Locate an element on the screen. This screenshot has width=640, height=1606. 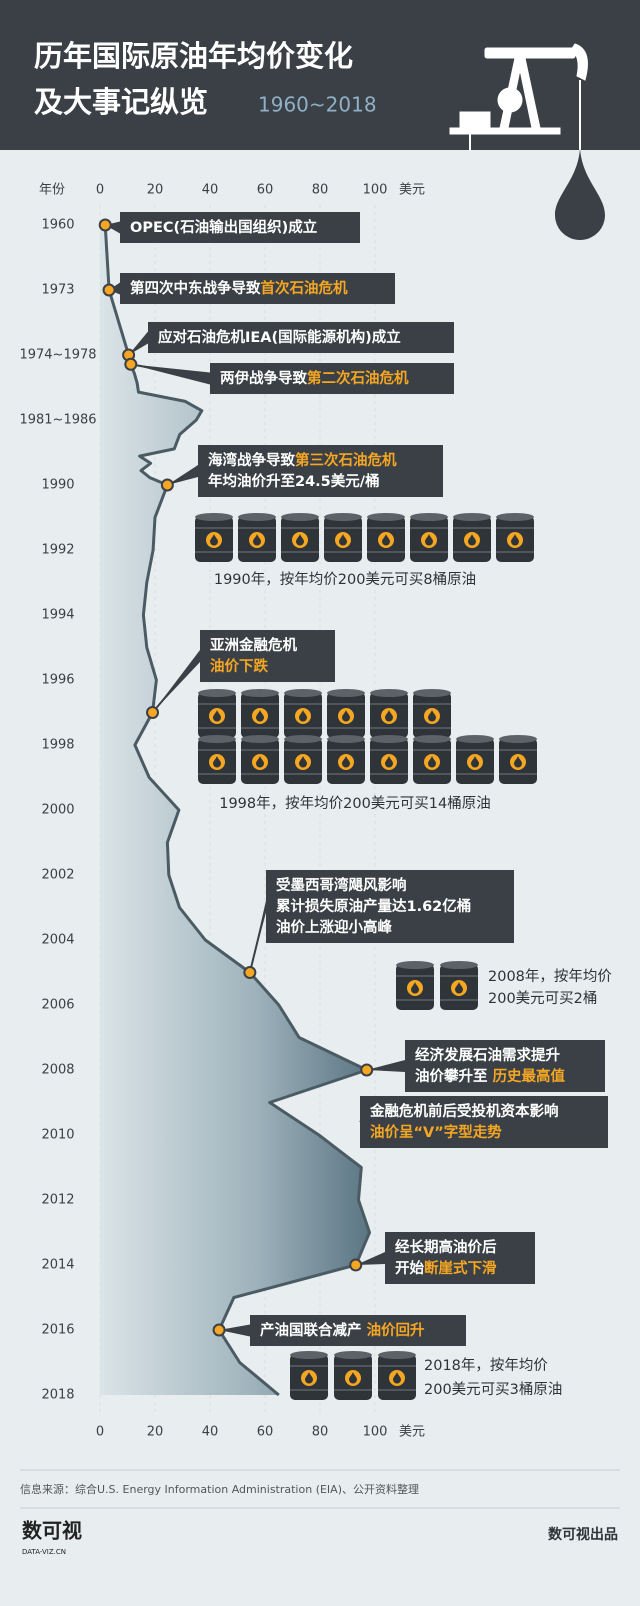
callout-text: 产油国联合减产 油价回升 is located at coordinates (342, 1330).